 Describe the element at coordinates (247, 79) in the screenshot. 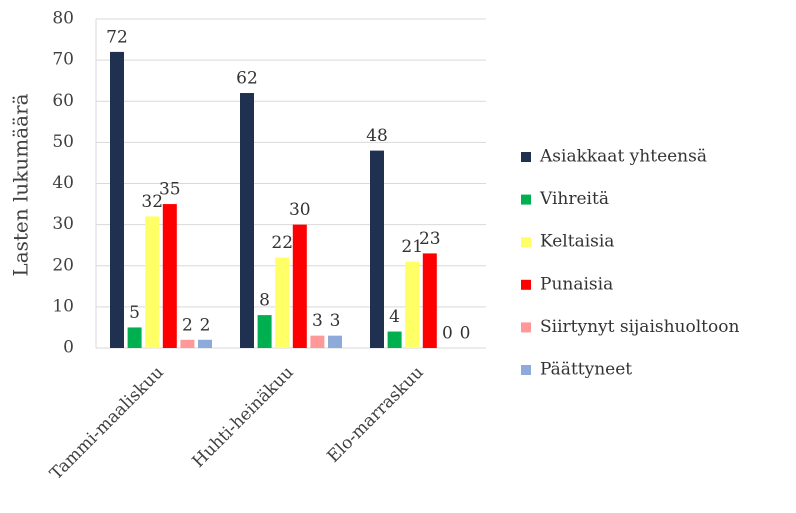

I see `data-label: 62` at that location.